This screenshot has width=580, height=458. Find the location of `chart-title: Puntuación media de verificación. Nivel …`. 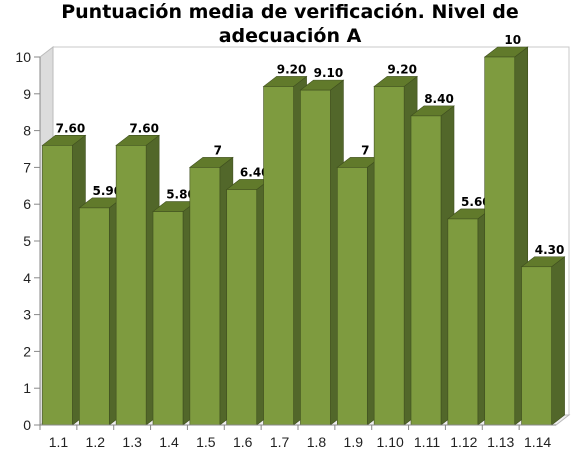

chart-title: Puntuación media de verificación. Nivel … is located at coordinates (290, 24).